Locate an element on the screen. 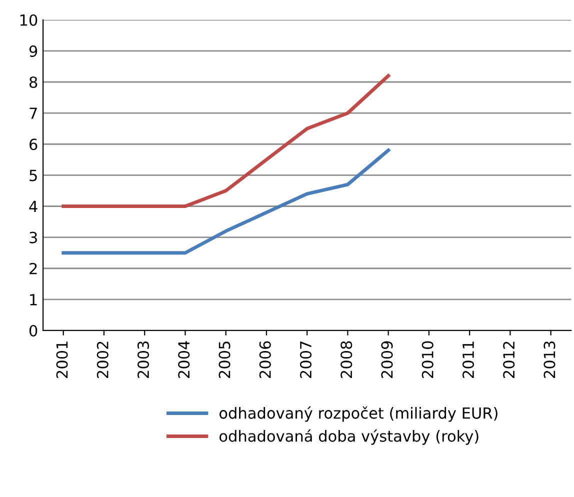 The height and width of the screenshot is (497, 574). y-tick-label: 6 is located at coordinates (34, 144).